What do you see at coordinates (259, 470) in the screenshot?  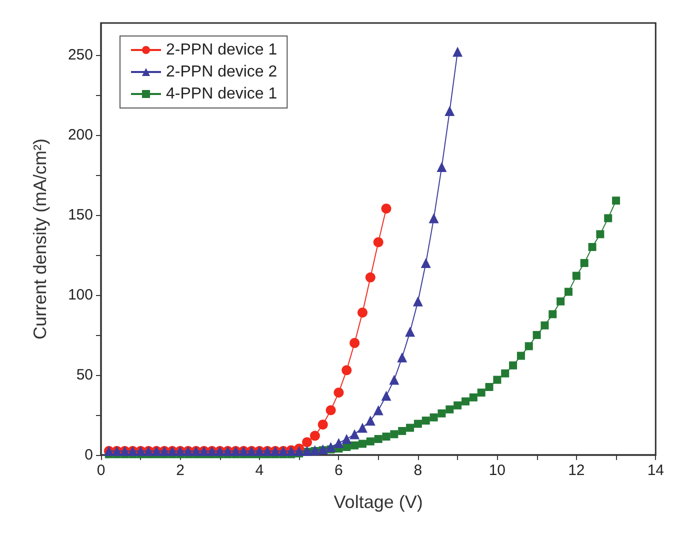 I see `x-tick-label: 4` at bounding box center [259, 470].